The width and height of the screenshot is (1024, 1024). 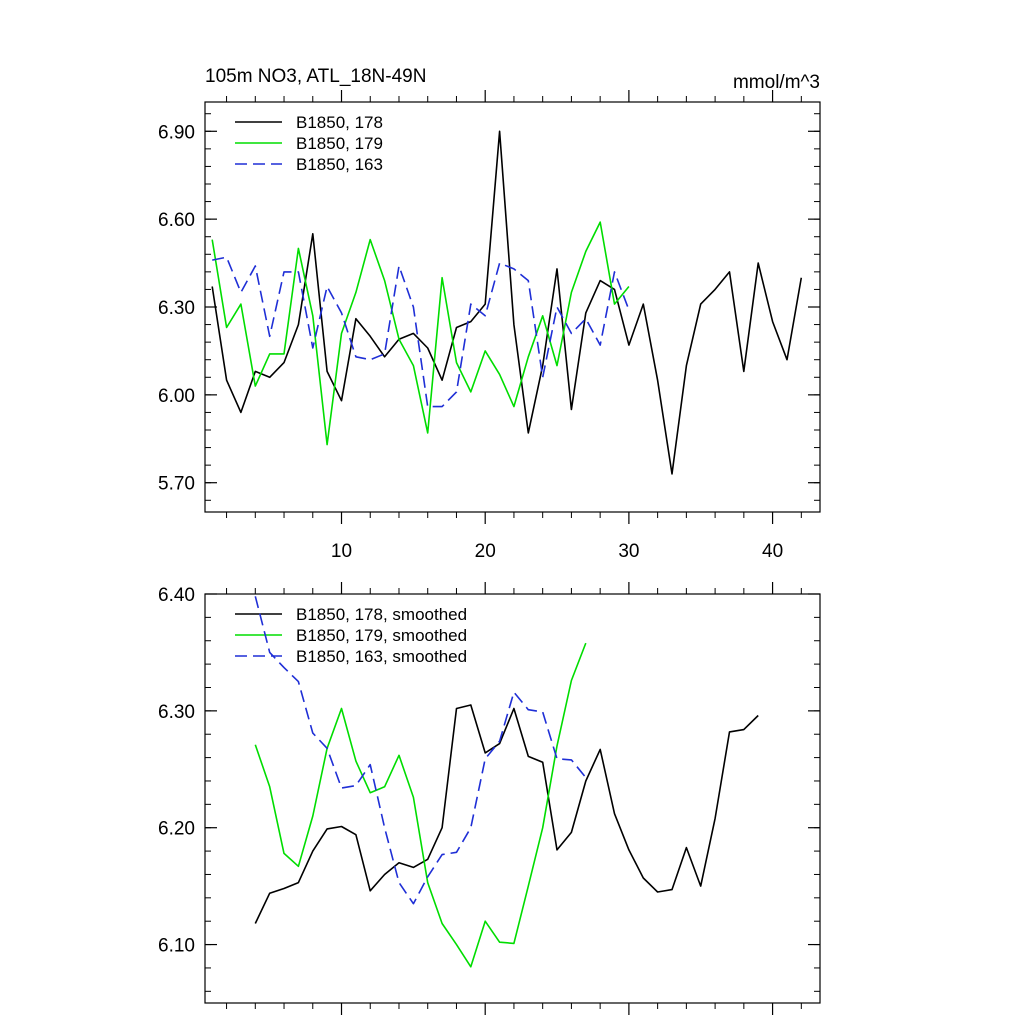 What do you see at coordinates (776, 82) in the screenshot?
I see `chart-1-units: mmol/m^3` at bounding box center [776, 82].